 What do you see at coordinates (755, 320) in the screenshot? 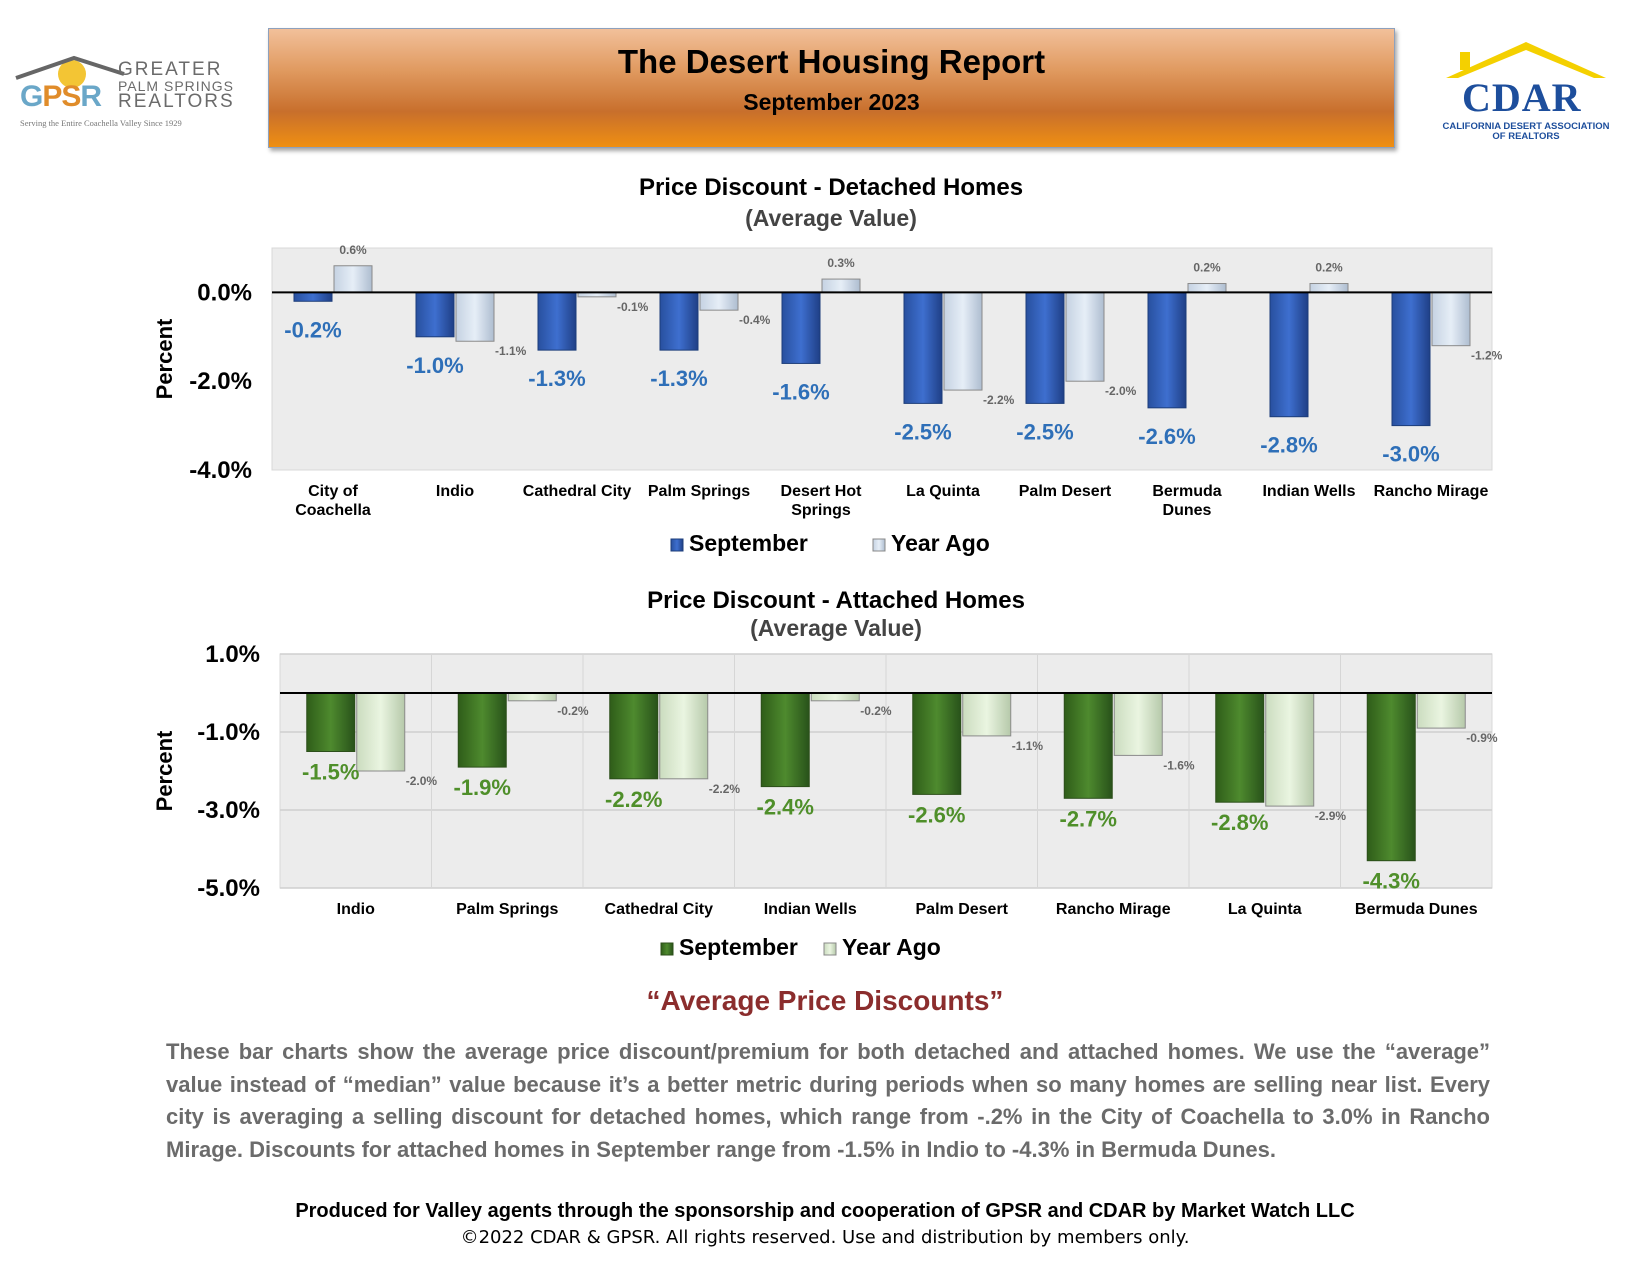
I see `data-label-year-ago: -0.4%` at bounding box center [755, 320].